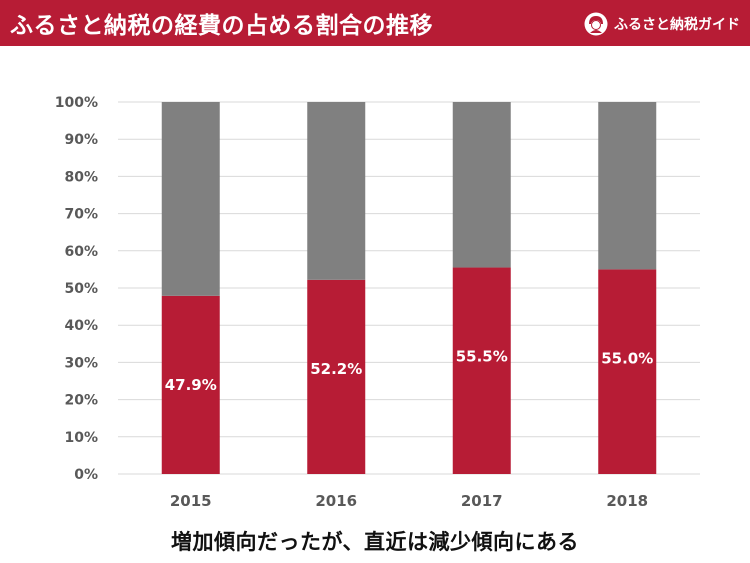 The width and height of the screenshot is (750, 563). Describe the element at coordinates (627, 358) in the screenshot. I see `bar-data-label: 55.0%` at that location.